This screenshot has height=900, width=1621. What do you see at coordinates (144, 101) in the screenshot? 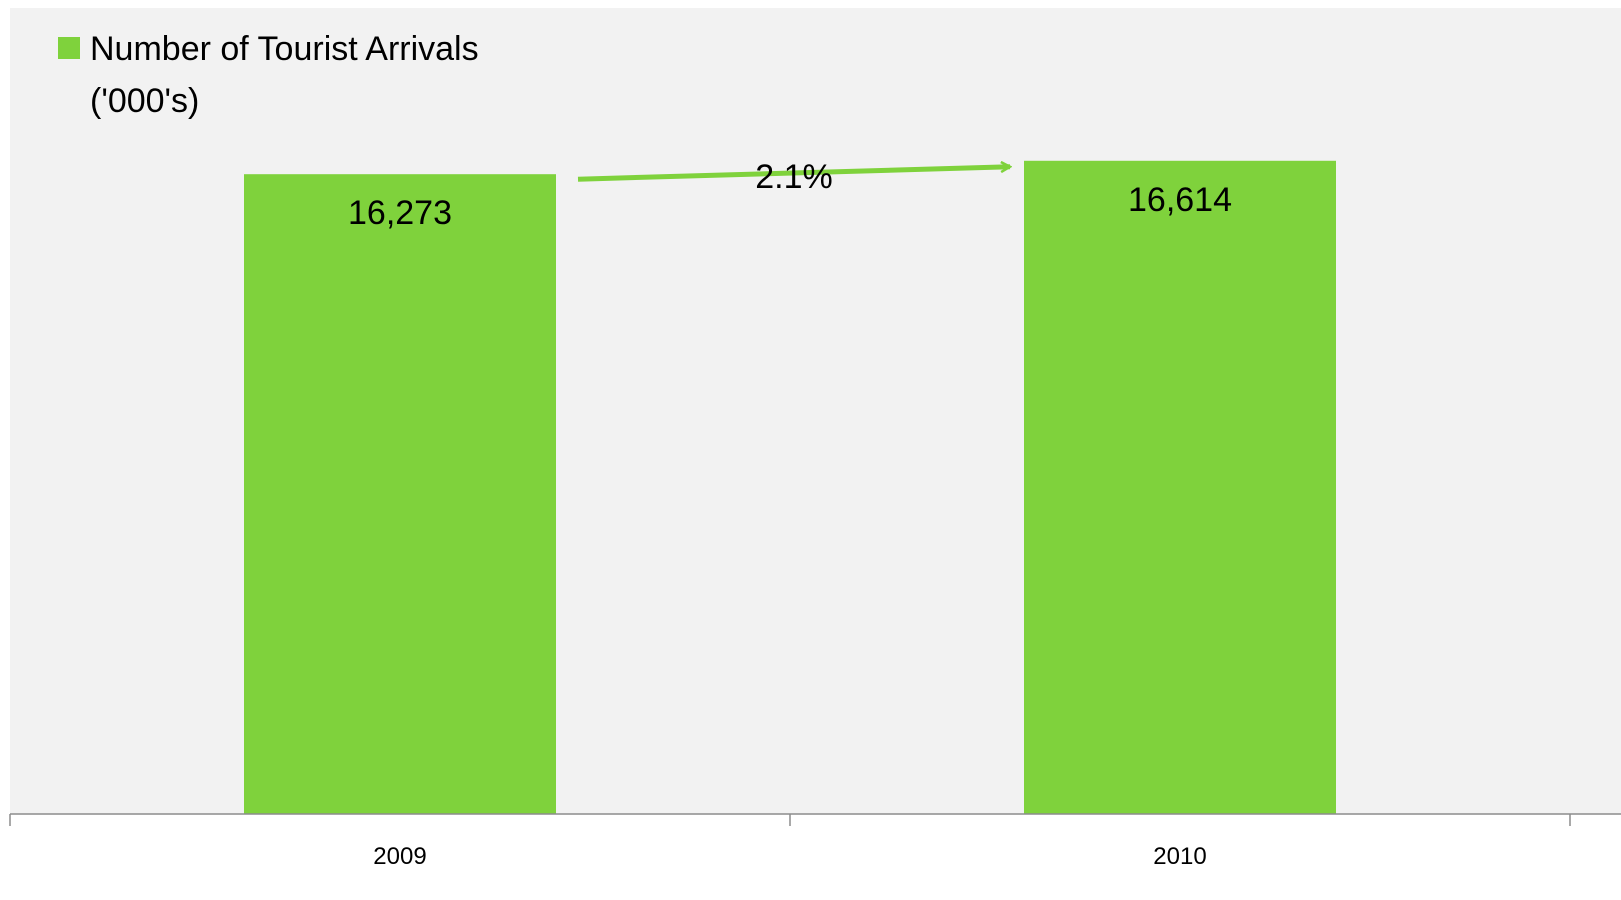
I see `legend-label-line2: ('000's)` at bounding box center [144, 101].